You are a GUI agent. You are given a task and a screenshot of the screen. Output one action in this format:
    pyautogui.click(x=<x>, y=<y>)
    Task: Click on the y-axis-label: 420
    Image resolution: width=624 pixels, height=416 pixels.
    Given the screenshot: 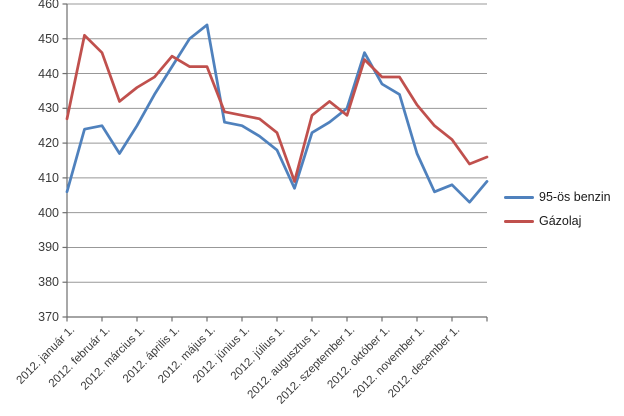 What is the action you would take?
    pyautogui.click(x=48, y=143)
    